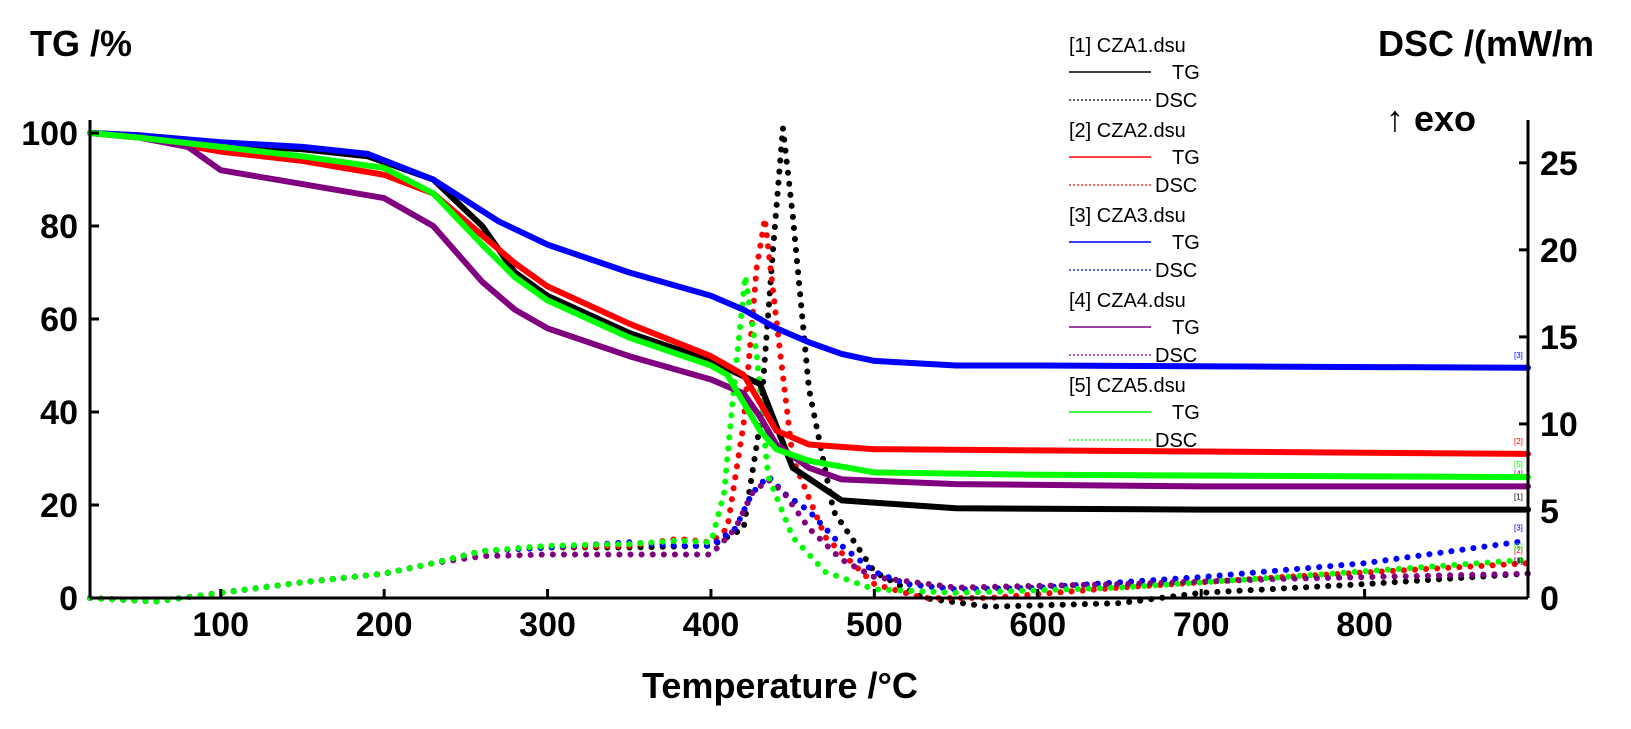 The height and width of the screenshot is (729, 1631). Describe the element at coordinates (59, 320) in the screenshot. I see `y-left-tick-label: 60` at that location.